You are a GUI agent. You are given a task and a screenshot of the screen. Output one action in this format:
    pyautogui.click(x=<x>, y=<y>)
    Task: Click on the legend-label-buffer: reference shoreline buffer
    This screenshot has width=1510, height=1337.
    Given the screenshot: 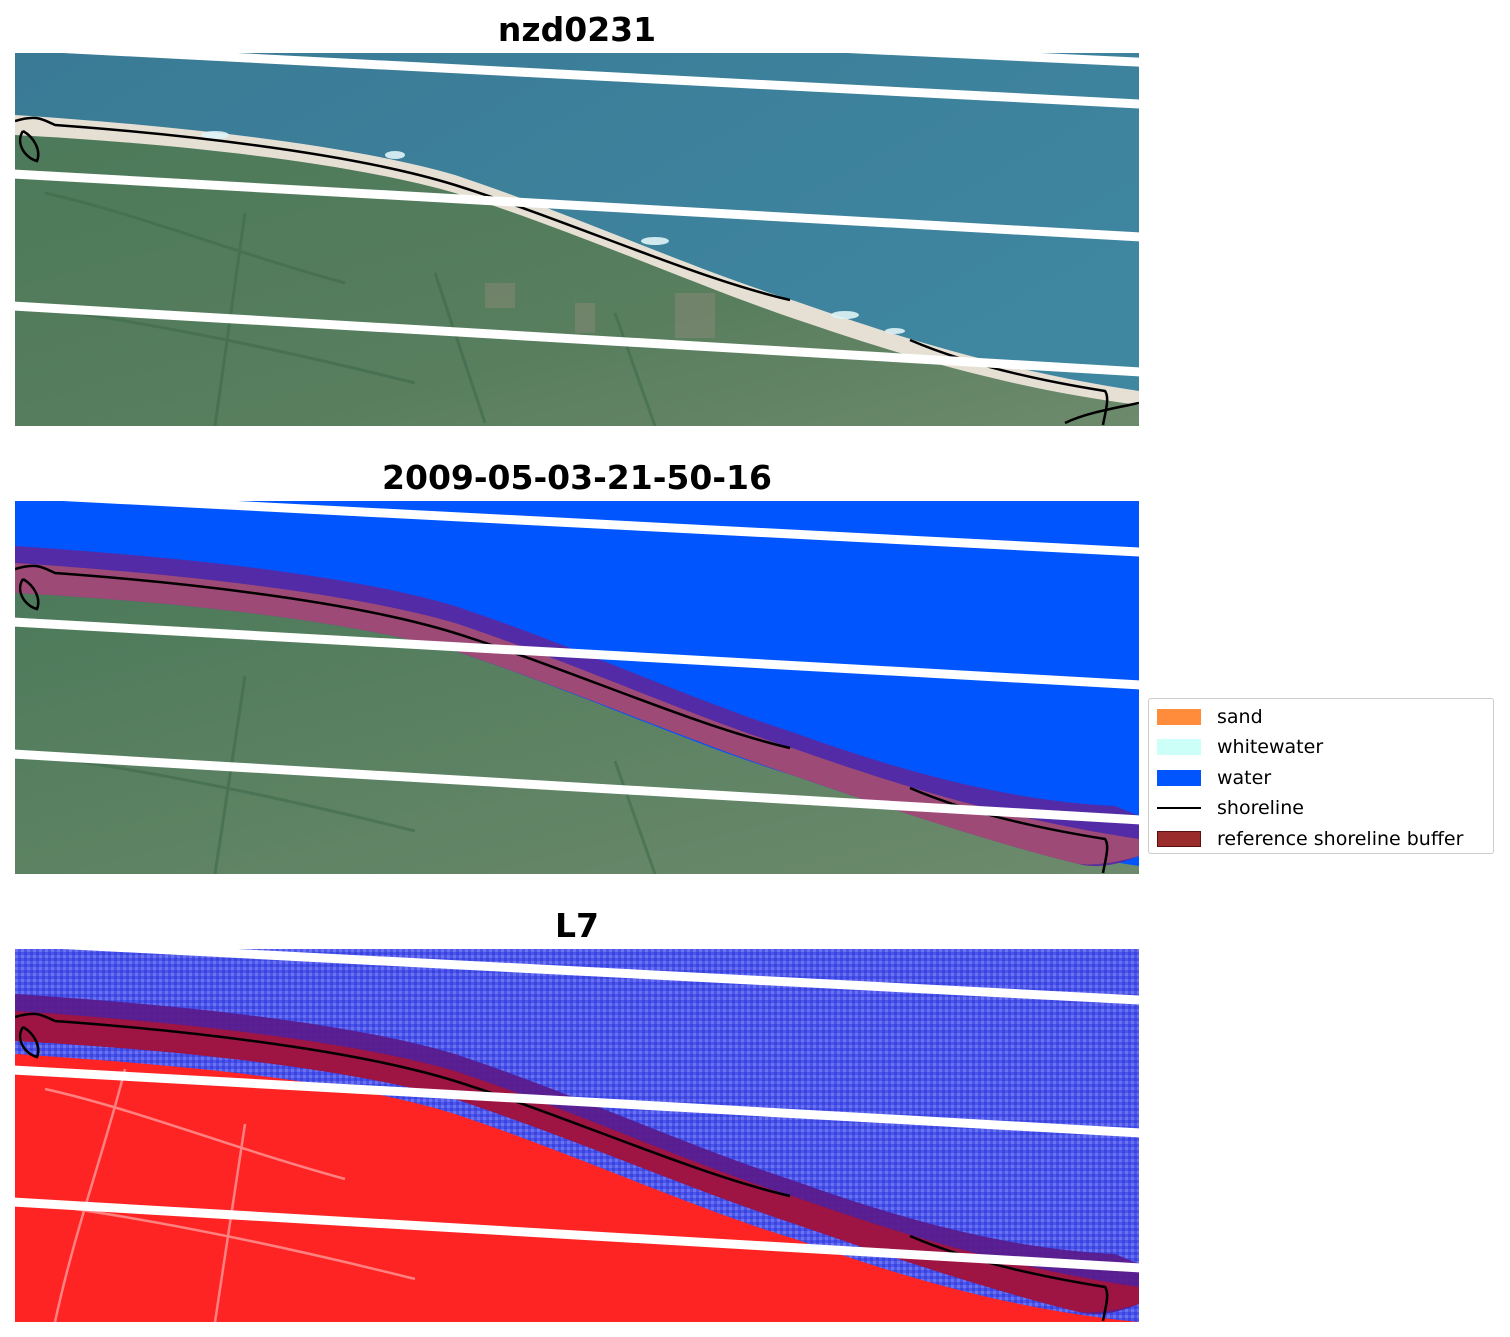 What is the action you would take?
    pyautogui.click(x=1340, y=838)
    